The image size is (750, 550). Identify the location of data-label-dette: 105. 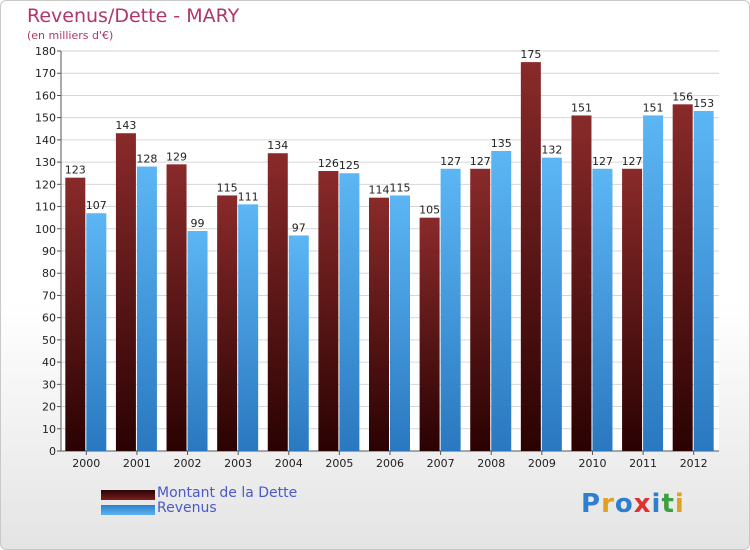
(429, 210).